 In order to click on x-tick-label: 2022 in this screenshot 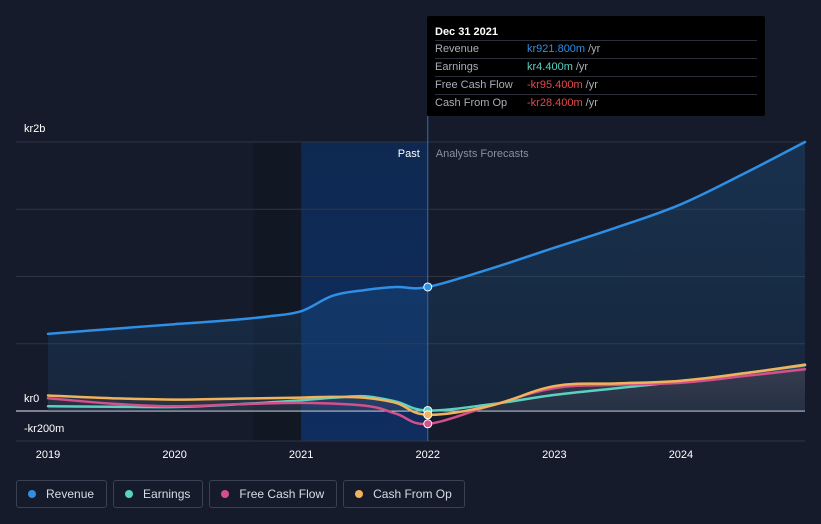, I will do `click(428, 455)`.